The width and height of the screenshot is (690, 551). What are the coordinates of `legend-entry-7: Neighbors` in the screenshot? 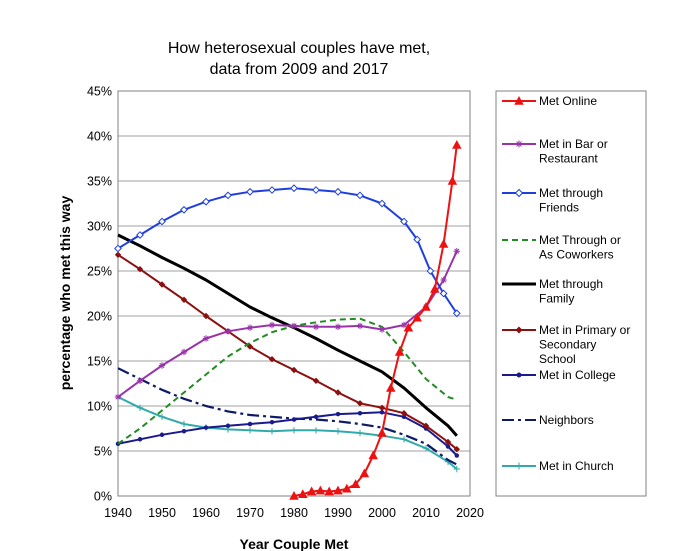 It's located at (548, 420).